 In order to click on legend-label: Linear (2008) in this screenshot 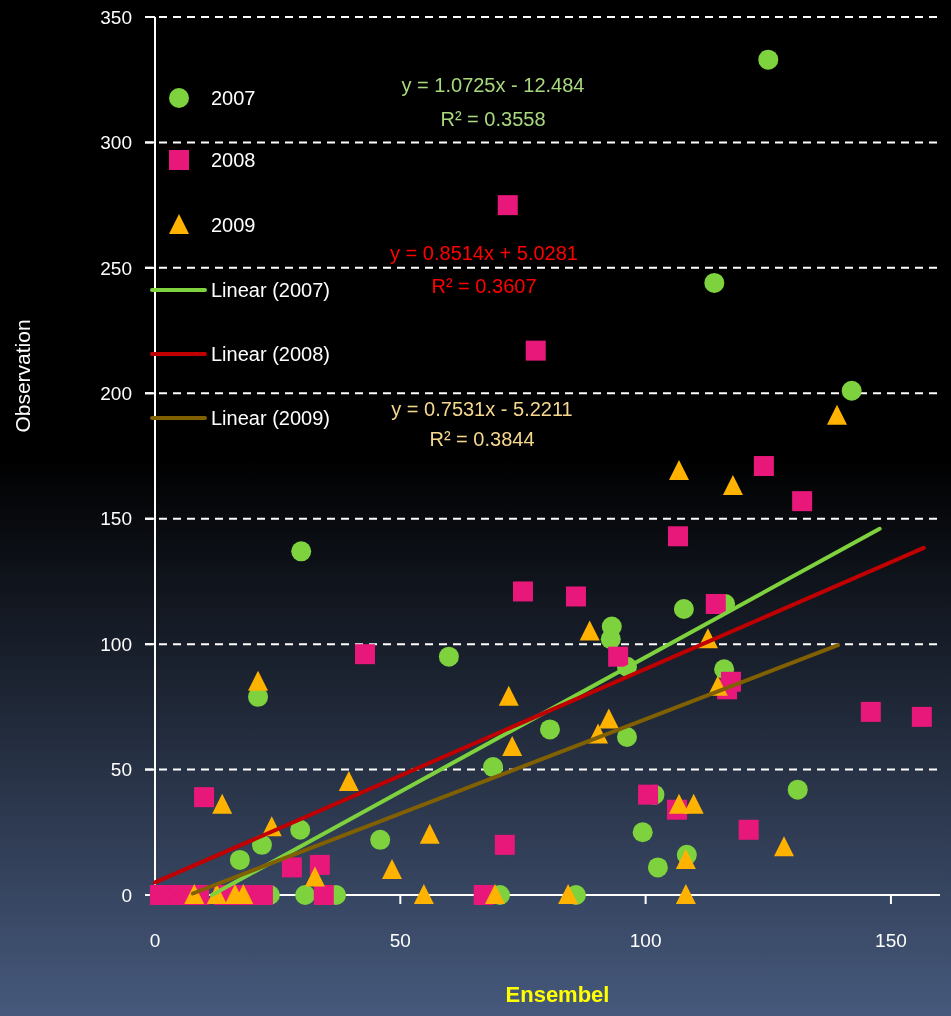, I will do `click(270, 354)`.